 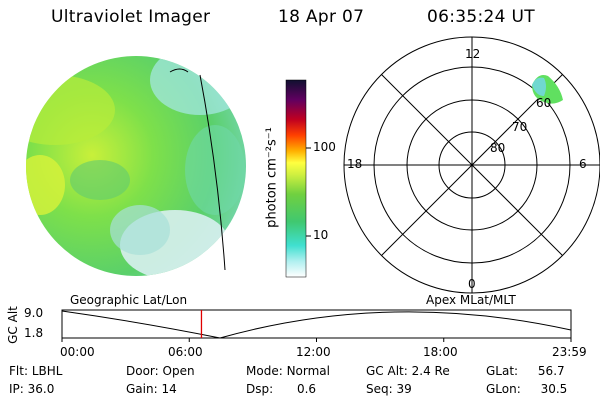 What do you see at coordinates (131, 17) in the screenshot?
I see `instrument-title: Ultraviolet Imager` at bounding box center [131, 17].